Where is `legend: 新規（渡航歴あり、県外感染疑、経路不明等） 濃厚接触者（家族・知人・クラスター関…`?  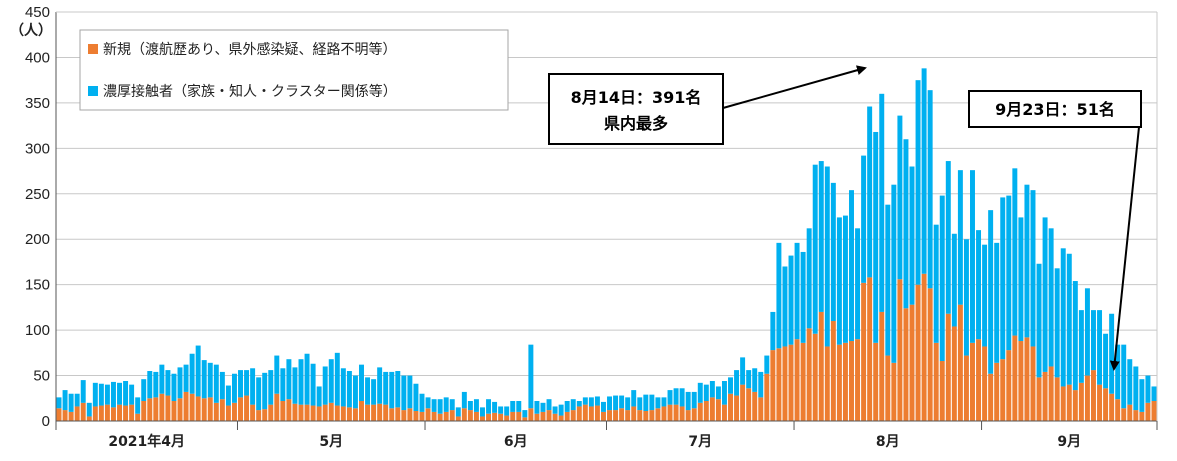
legend: 新規（渡航歴あり、県外感染疑、経路不明等） 濃厚接触者（家族・知人・クラスター関… is located at coordinates (294, 70).